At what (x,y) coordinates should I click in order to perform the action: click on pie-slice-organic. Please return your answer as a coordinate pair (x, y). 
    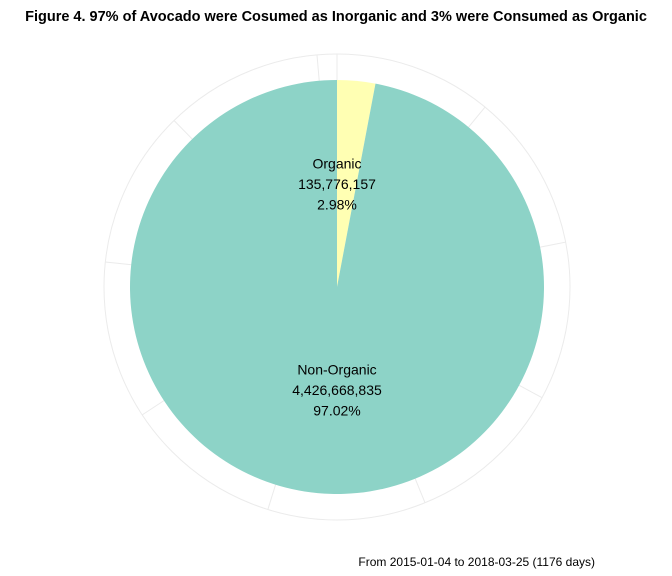
    Looking at the image, I should click on (356, 183).